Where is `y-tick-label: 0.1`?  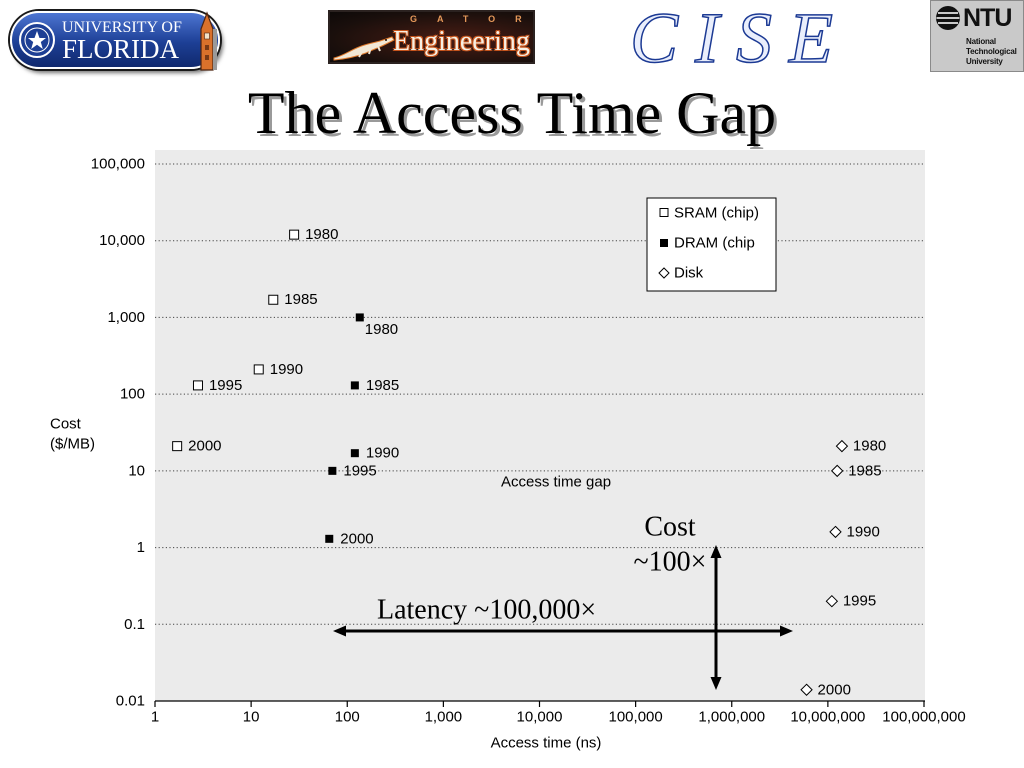
y-tick-label: 0.1 is located at coordinates (134, 624).